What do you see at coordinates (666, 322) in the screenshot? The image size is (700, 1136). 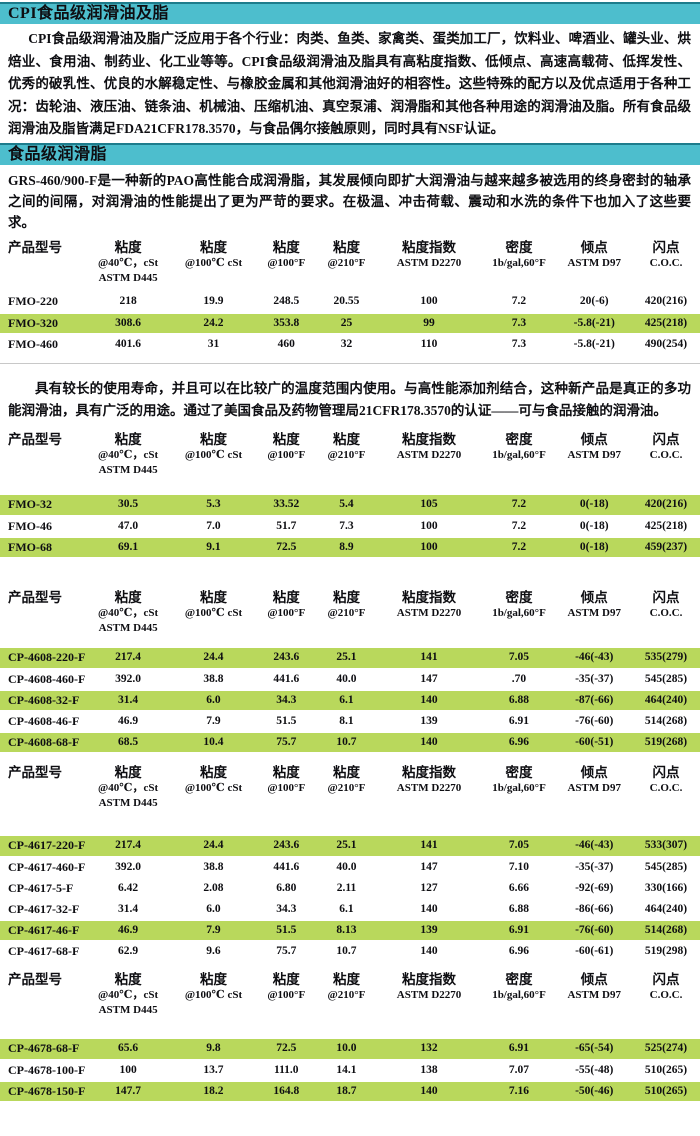 I see `spec-value-cell: 425(218)` at bounding box center [666, 322].